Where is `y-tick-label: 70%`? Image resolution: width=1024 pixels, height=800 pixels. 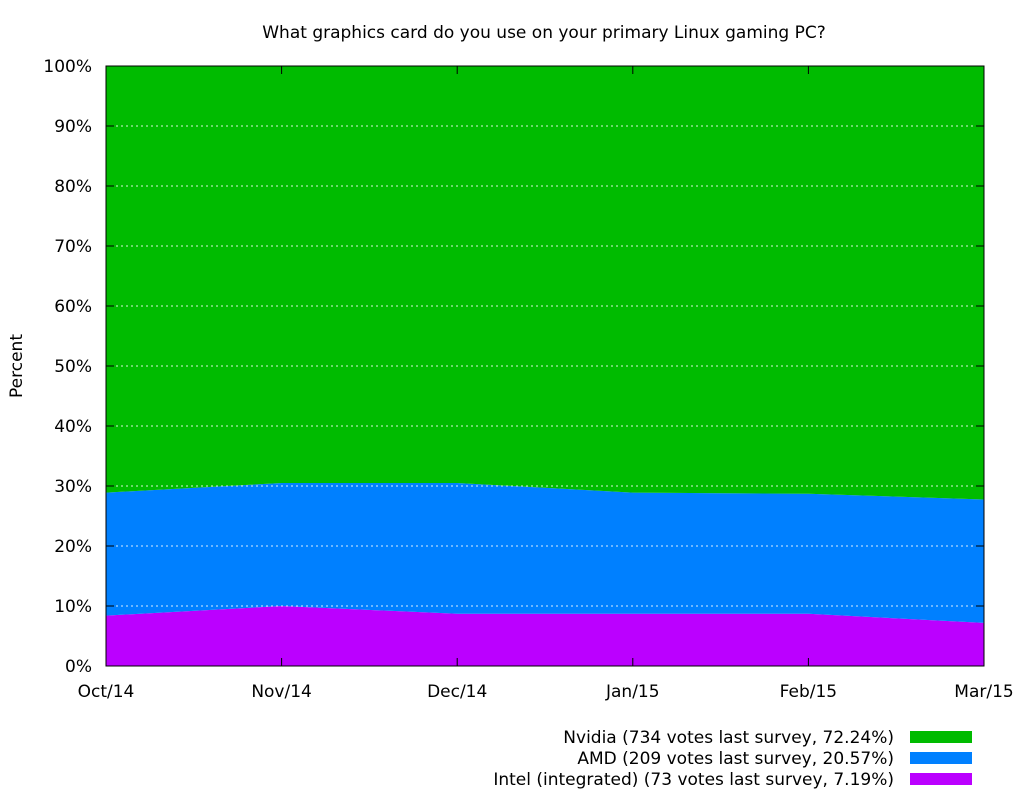
y-tick-label: 70% is located at coordinates (73, 247).